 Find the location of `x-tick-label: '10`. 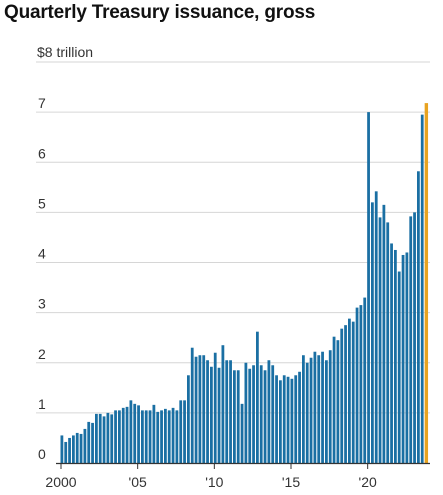

x-tick-label: '10 is located at coordinates (214, 482).